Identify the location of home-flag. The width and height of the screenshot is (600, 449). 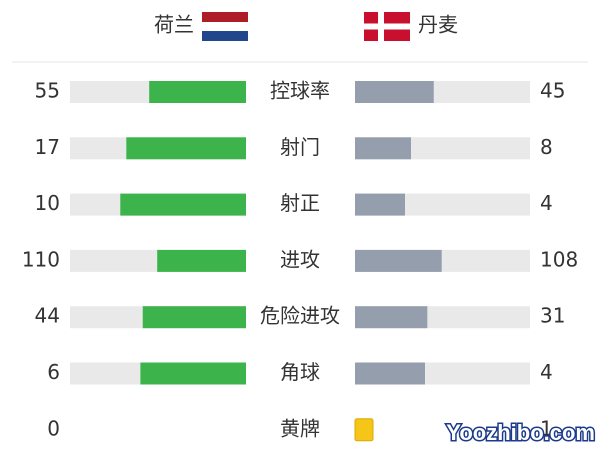
(225, 26).